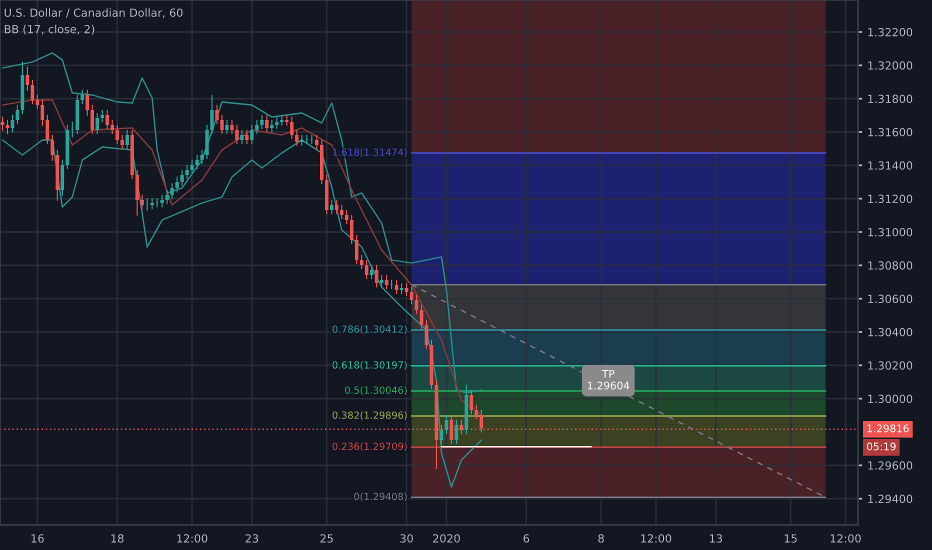  Describe the element at coordinates (888, 428) in the screenshot. I see `ref-line-label: 1.29816` at that location.